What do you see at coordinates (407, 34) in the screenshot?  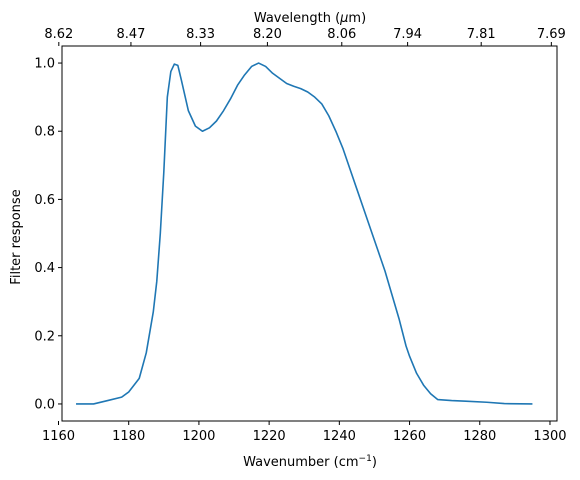 I see `top-x-tick-label: 7.94` at bounding box center [407, 34].